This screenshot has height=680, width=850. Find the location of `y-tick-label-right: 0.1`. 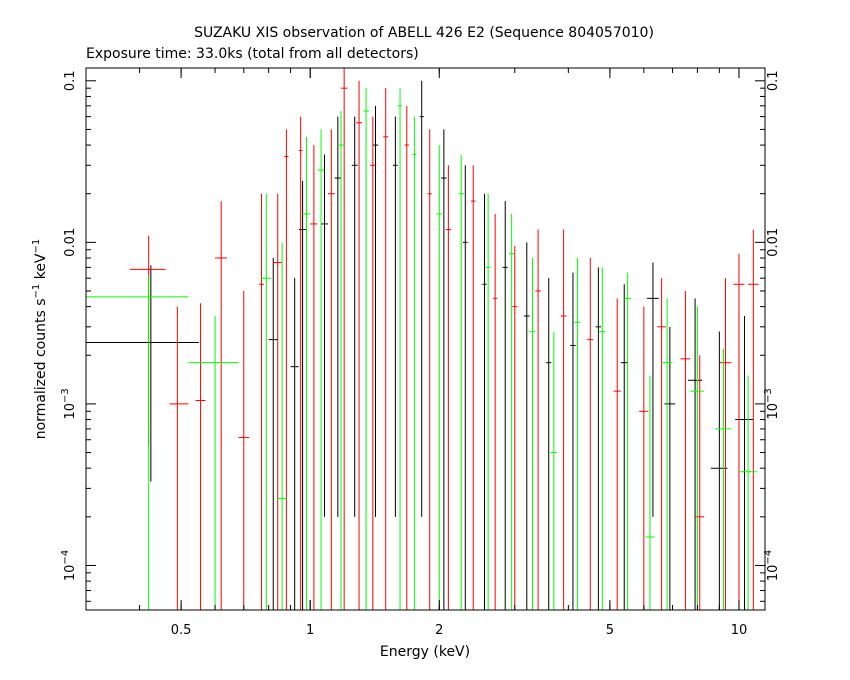

y-tick-label-right: 0.1 is located at coordinates (773, 80).